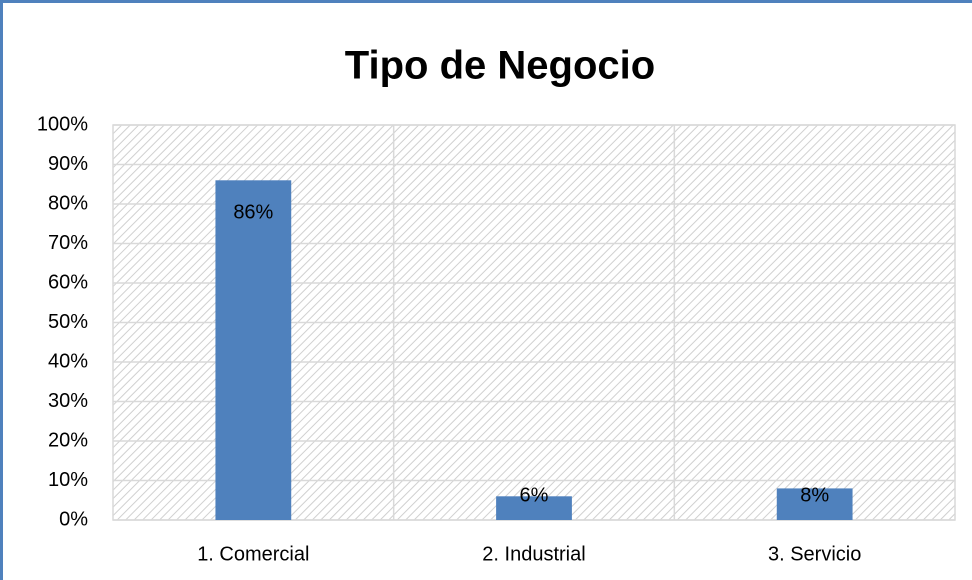 The height and width of the screenshot is (580, 972). Describe the element at coordinates (68, 401) in the screenshot. I see `y-tick-label: 30%` at that location.